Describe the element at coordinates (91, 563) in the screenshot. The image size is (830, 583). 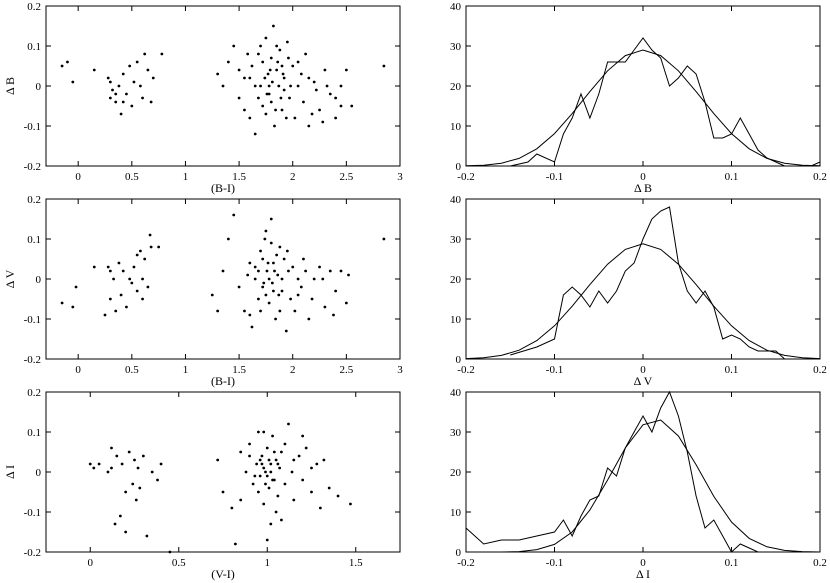
I see `scatter-dI-xtick-label-0: 0` at that location.